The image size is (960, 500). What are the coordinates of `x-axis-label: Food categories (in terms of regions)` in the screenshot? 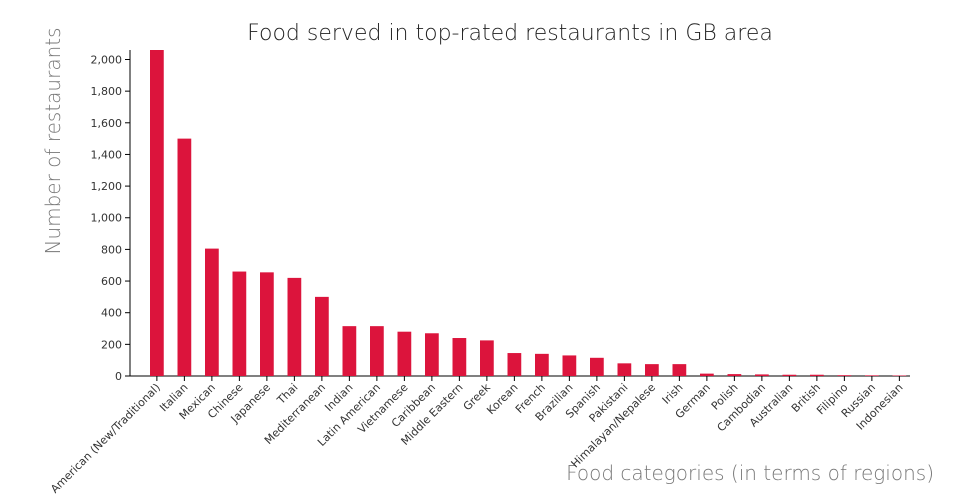 It's located at (750, 473).